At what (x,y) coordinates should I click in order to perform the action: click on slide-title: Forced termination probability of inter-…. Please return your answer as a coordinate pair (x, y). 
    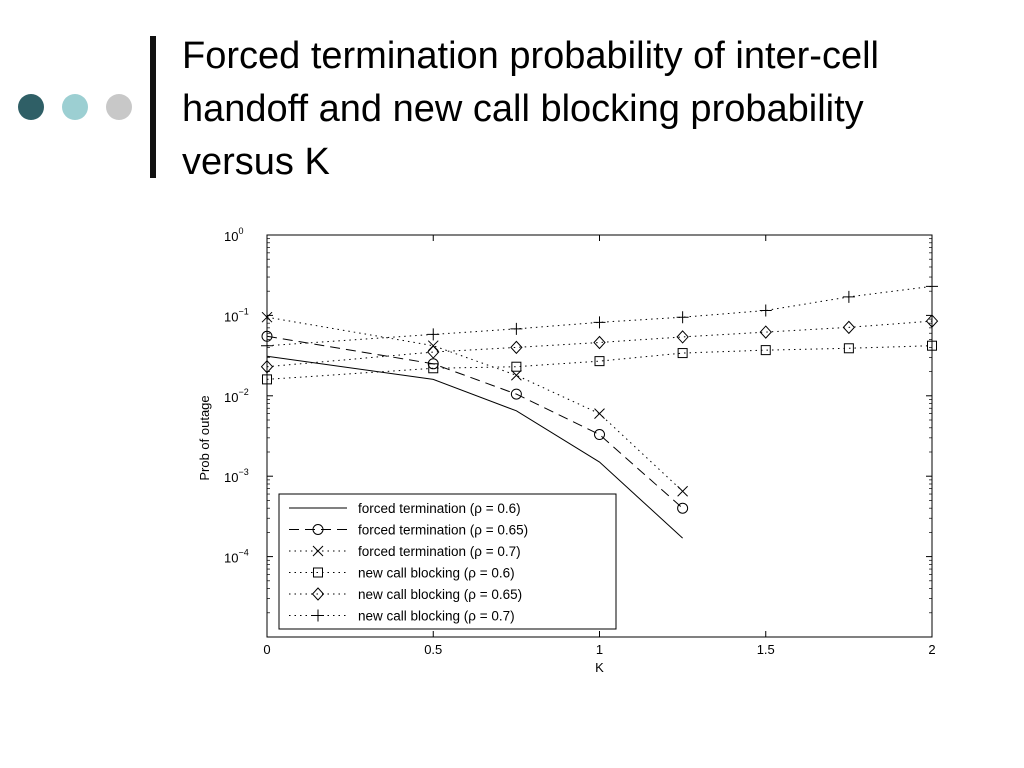
    Looking at the image, I should click on (530, 109).